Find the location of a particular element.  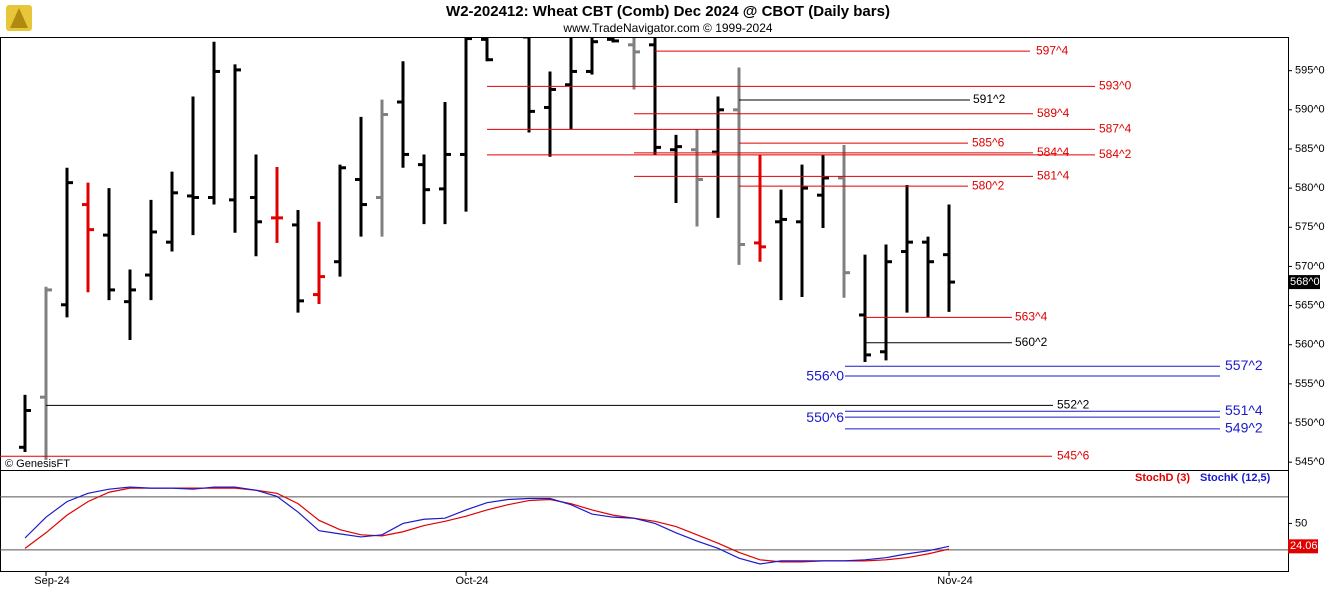

chart-subtitle: www.TradeNavigator.com © 1999-2024 is located at coordinates (667, 28).